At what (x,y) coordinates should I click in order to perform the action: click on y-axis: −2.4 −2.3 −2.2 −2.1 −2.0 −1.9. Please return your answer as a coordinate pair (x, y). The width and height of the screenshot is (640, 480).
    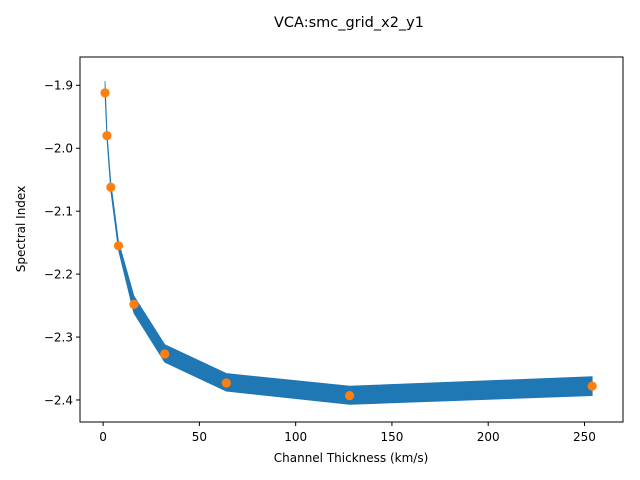
    Looking at the image, I should click on (62, 243).